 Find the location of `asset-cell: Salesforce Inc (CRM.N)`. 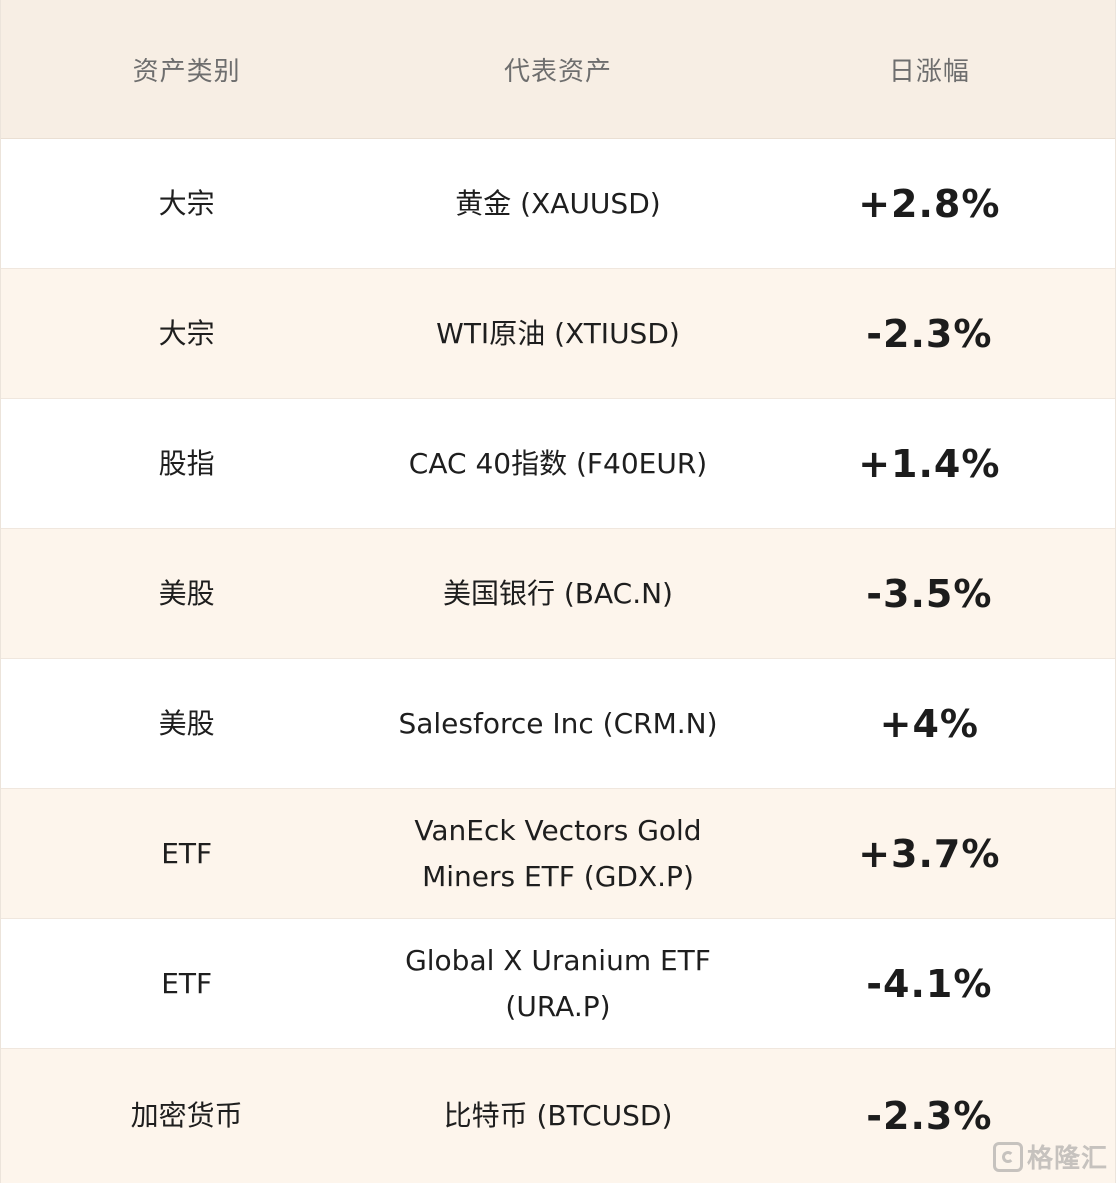

asset-cell: Salesforce Inc (CRM.N) is located at coordinates (558, 723).